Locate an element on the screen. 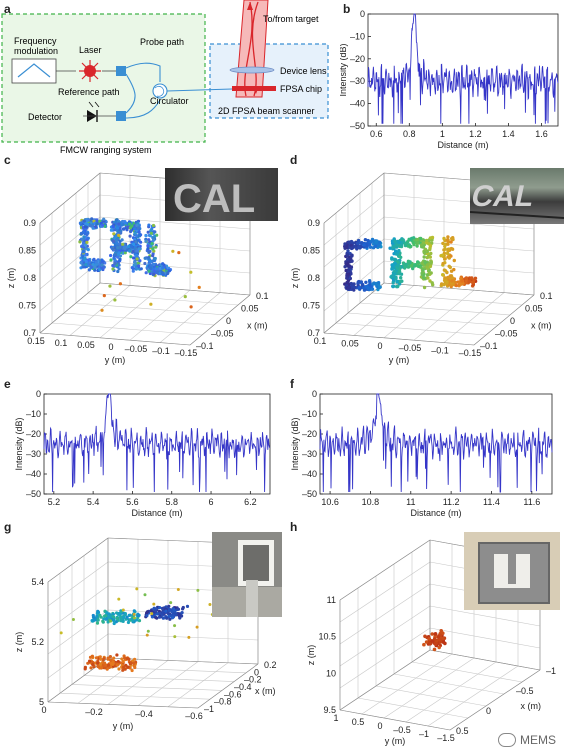 The image size is (564, 753). y-tick-label: 0 is located at coordinates (379, 726).